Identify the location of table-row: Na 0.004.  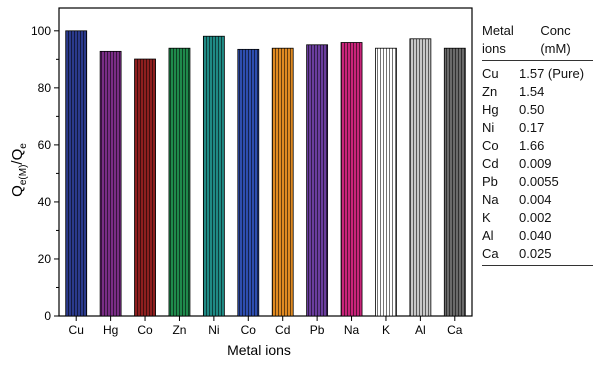
(537, 200).